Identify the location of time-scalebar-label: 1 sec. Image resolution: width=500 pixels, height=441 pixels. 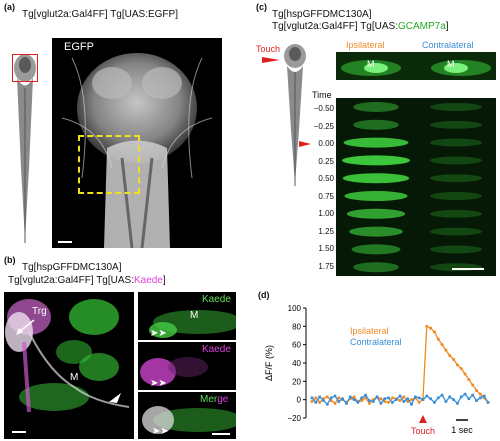
(462, 430).